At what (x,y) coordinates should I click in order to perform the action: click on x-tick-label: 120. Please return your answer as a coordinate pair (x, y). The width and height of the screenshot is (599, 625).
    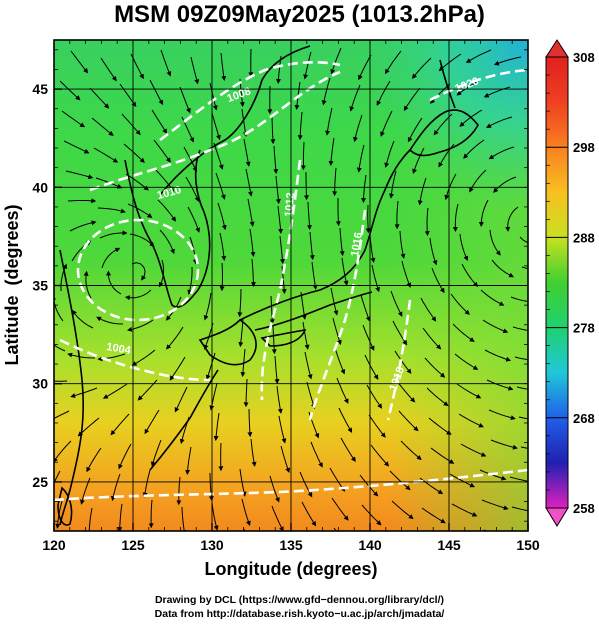
    Looking at the image, I should click on (54, 545).